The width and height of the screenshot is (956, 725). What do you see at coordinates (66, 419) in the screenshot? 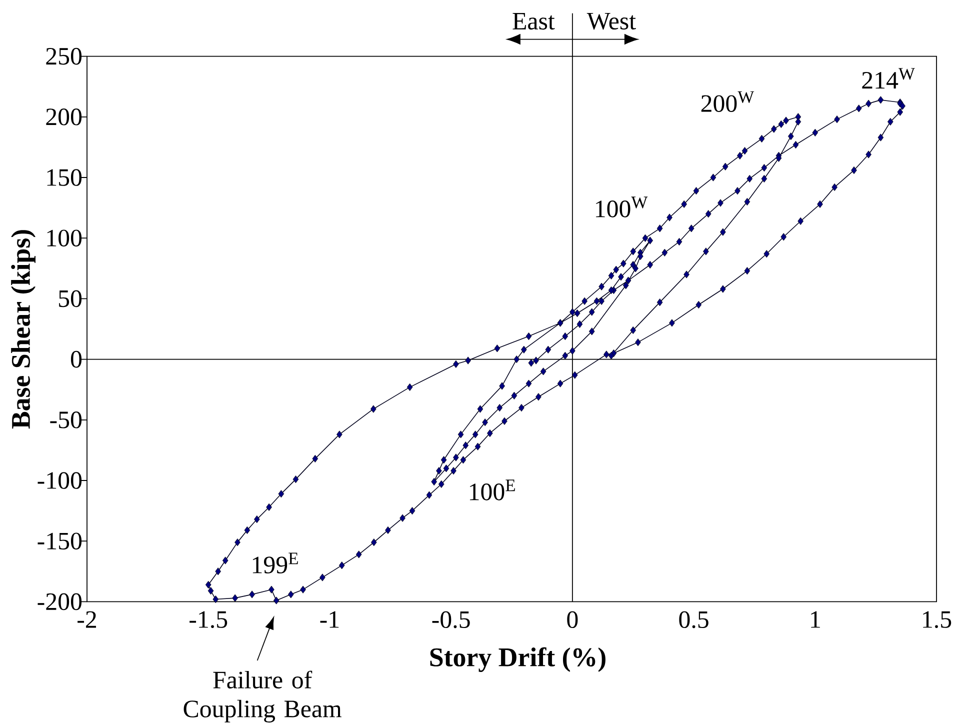
I see `y-tick-label: -50` at bounding box center [66, 419].